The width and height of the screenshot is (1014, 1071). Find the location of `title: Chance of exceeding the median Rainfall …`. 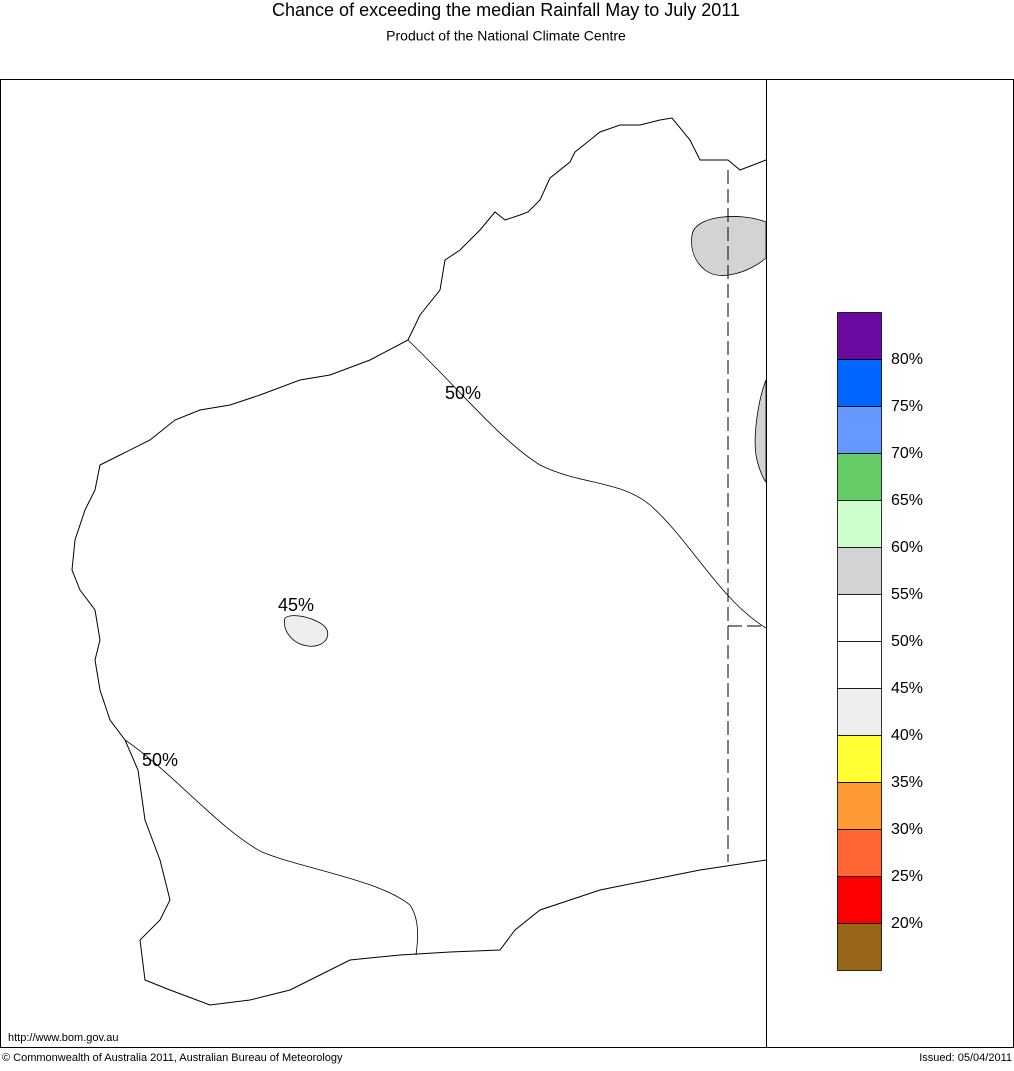

title: Chance of exceeding the median Rainfall … is located at coordinates (506, 10).